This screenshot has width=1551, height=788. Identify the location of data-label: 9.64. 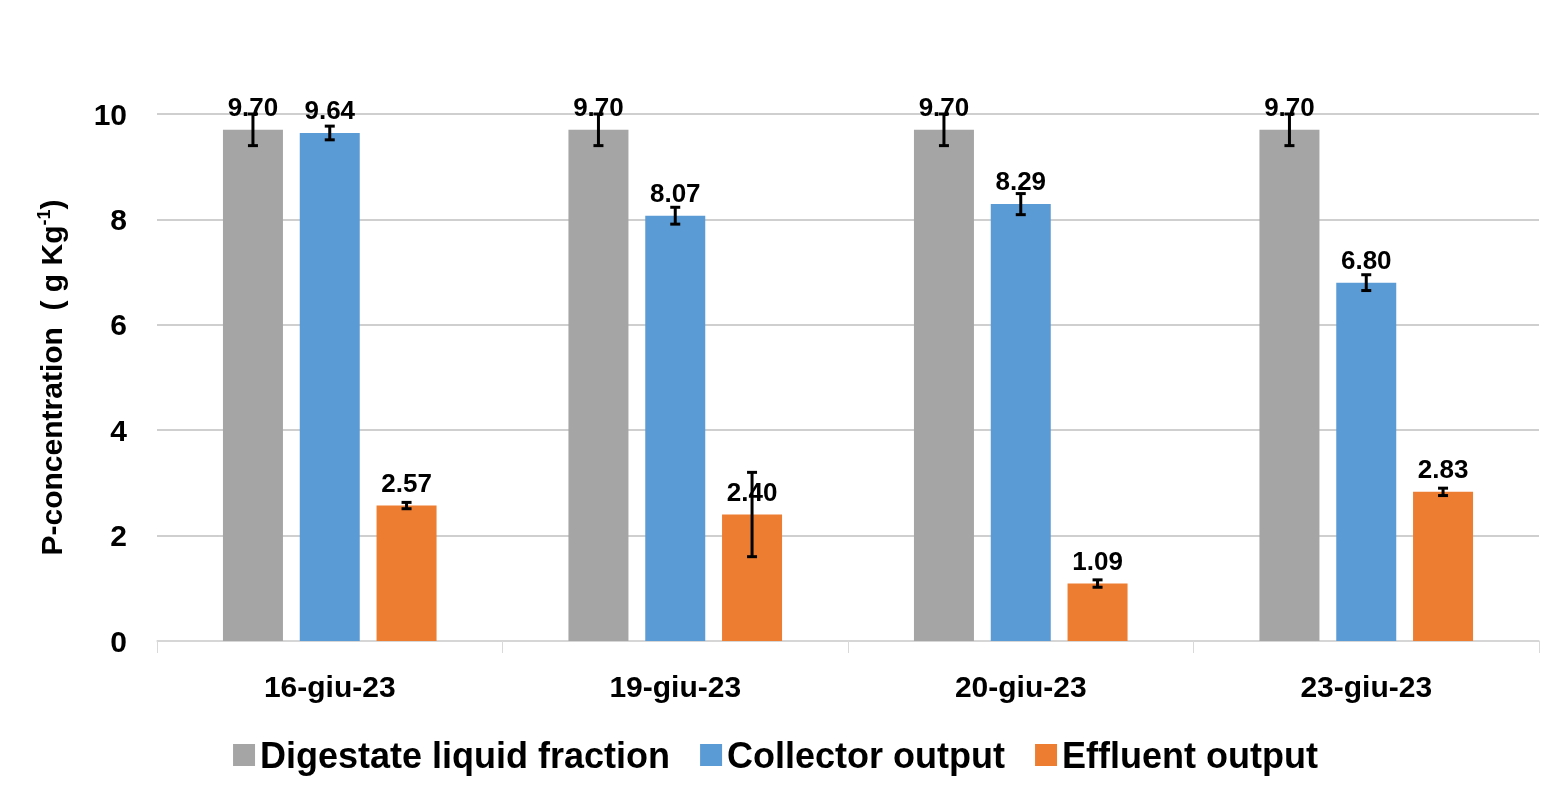
(330, 109).